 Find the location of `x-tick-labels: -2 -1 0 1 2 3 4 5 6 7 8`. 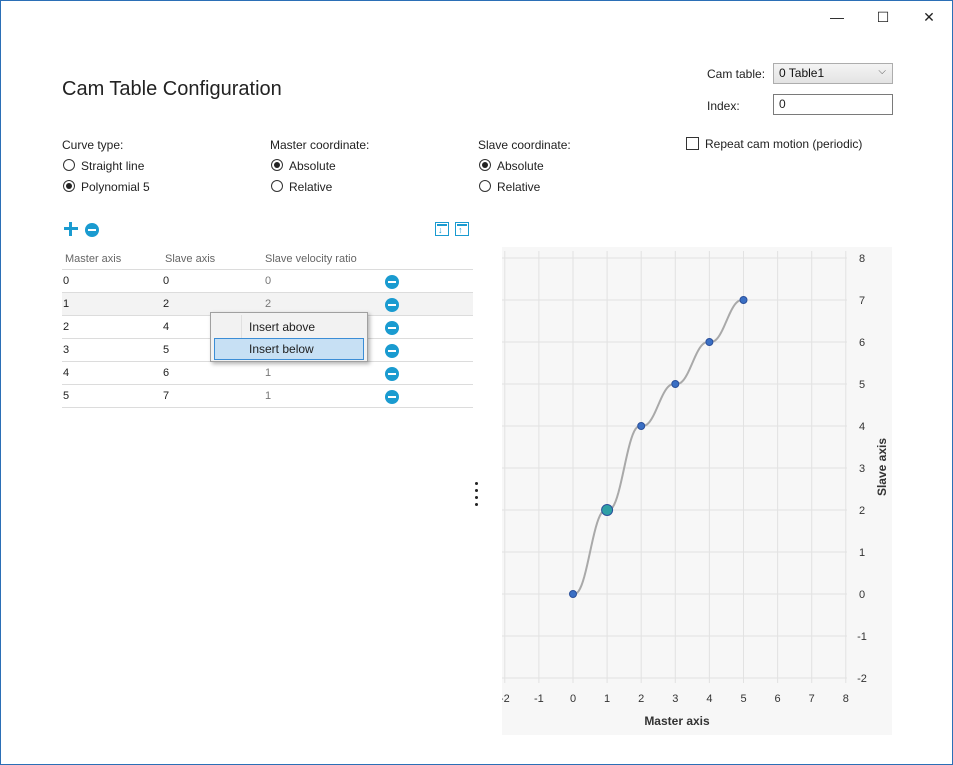

x-tick-labels: -2 -1 0 1 2 3 4 5 6 7 8 is located at coordinates (675, 699).